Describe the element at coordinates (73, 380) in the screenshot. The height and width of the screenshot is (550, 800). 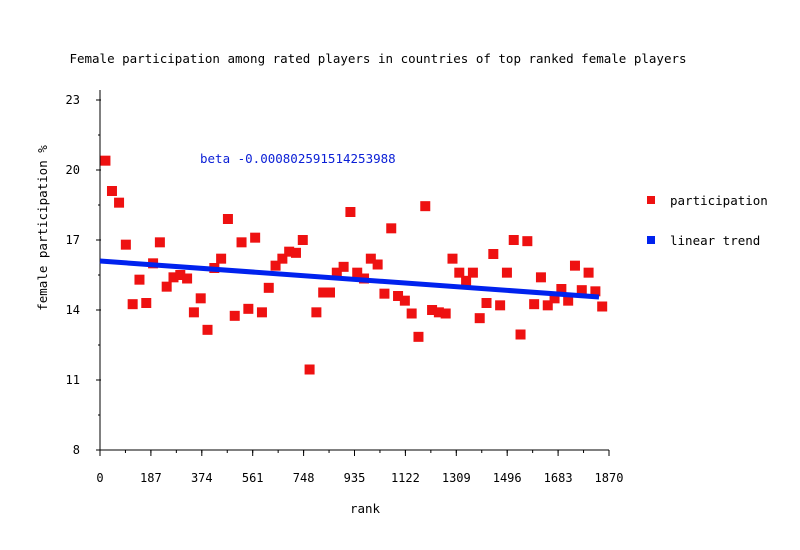
I see `y-tick-label: 11` at that location.